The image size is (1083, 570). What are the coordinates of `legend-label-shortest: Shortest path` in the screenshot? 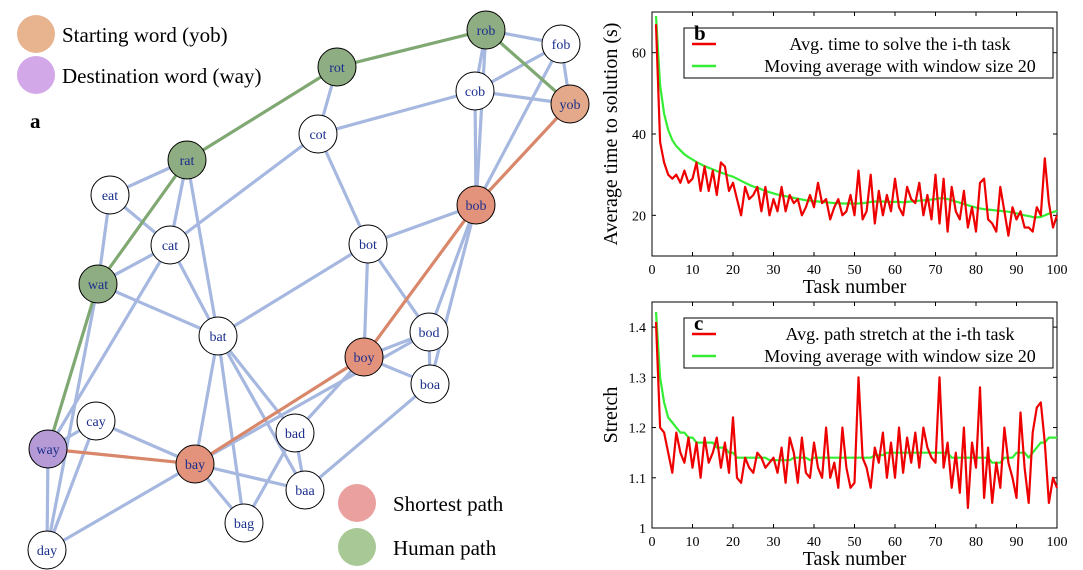 It's located at (448, 504).